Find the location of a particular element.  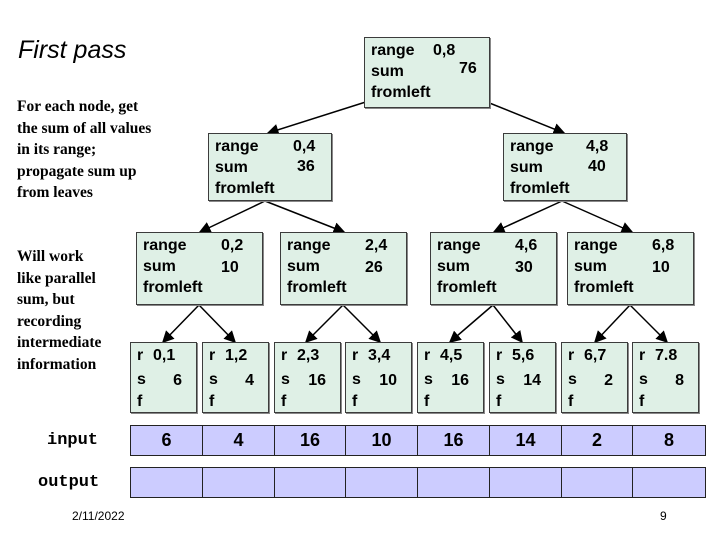

text-line: For each node, get is located at coordinates (78, 106).